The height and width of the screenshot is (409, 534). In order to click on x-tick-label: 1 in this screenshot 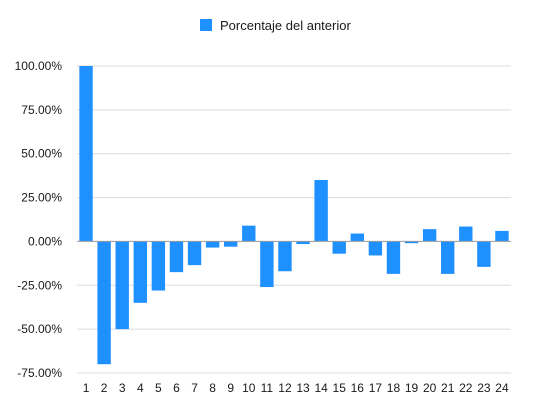, I will do `click(86, 388)`.